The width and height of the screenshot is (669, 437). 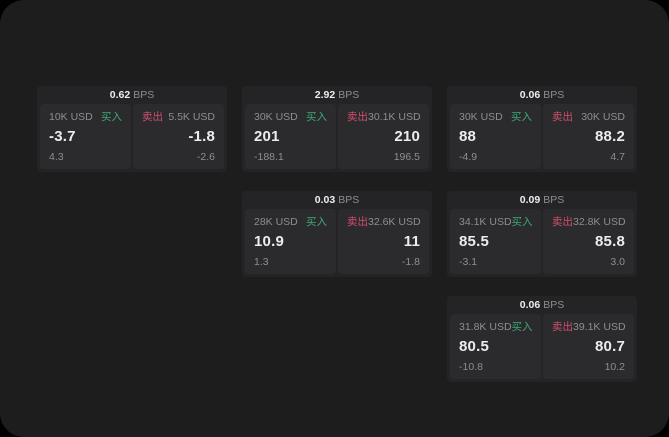 I want to click on sell-sub-value: -1.8, so click(x=410, y=262).